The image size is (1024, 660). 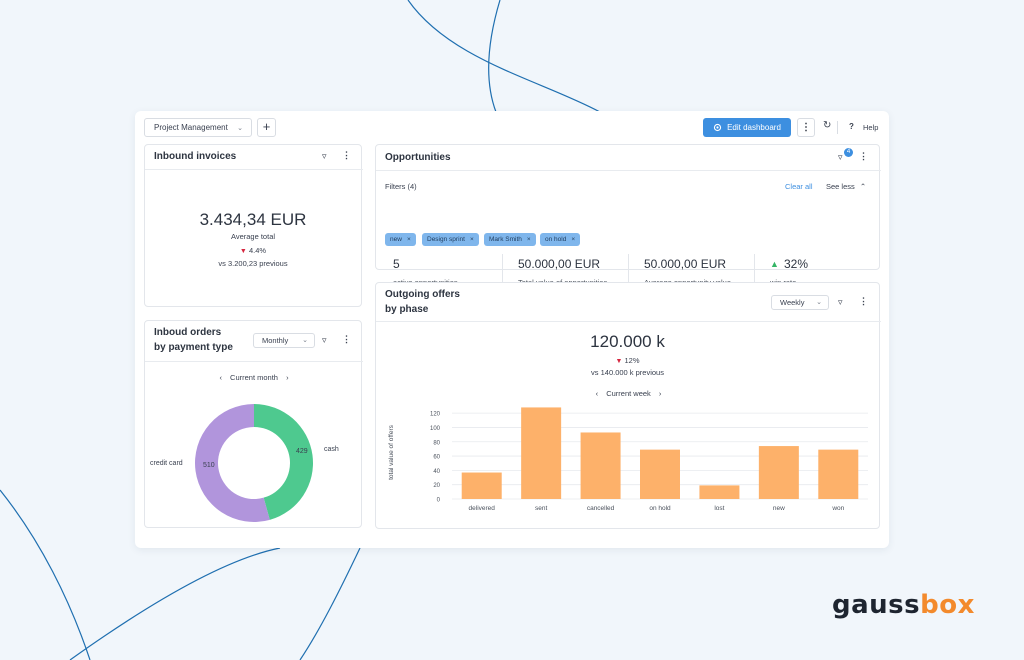 What do you see at coordinates (209, 465) in the screenshot?
I see `donut-value-credit-card: 510` at bounding box center [209, 465].